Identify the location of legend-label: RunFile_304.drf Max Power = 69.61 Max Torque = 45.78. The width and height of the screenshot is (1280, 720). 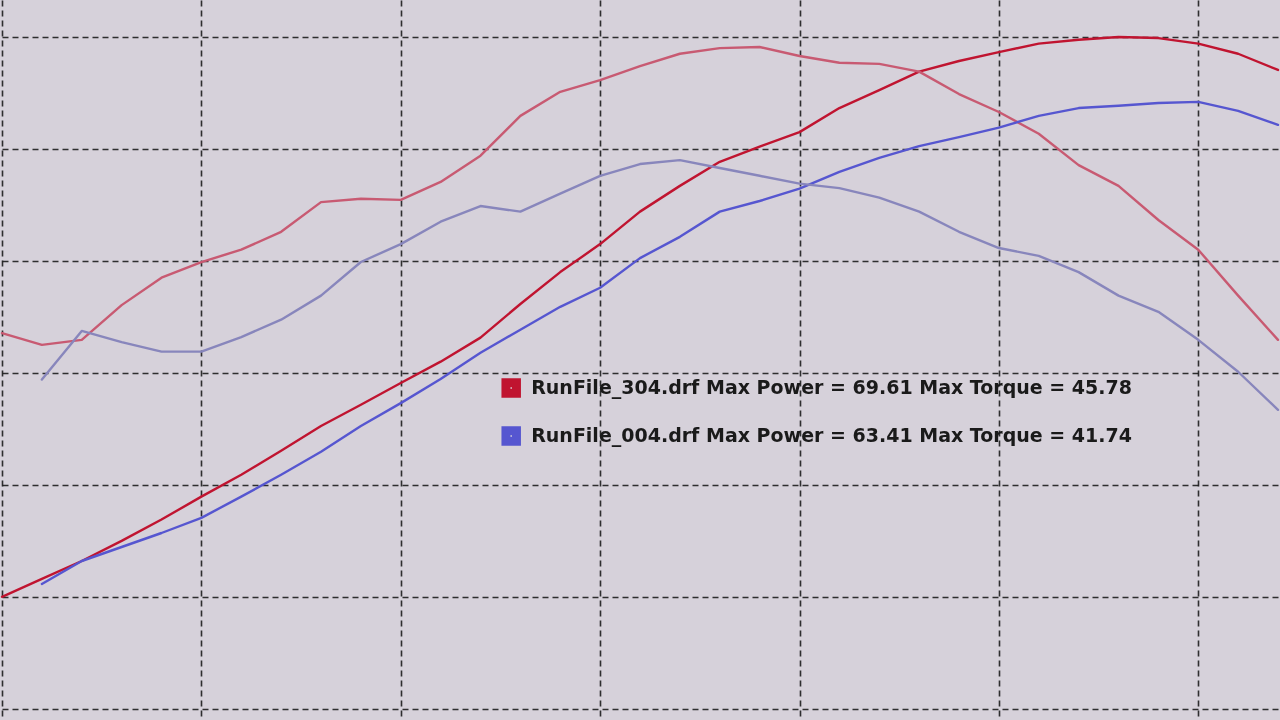
(831, 387).